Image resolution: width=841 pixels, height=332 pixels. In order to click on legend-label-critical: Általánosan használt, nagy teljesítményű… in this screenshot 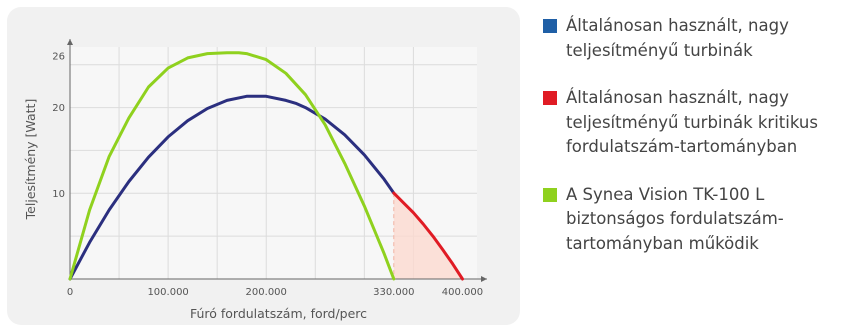, I will do `click(692, 122)`.